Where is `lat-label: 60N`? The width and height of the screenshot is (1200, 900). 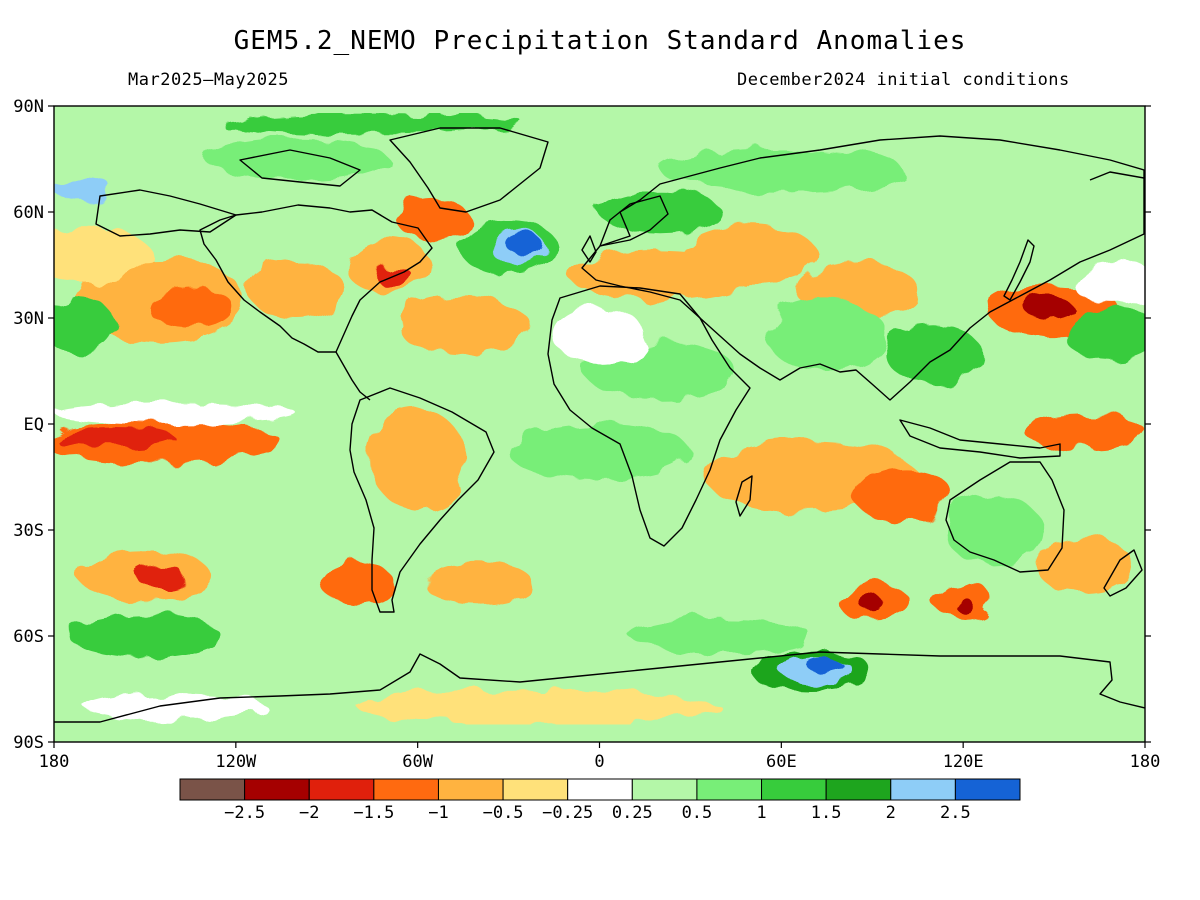
lat-label: 60N is located at coordinates (28, 213).